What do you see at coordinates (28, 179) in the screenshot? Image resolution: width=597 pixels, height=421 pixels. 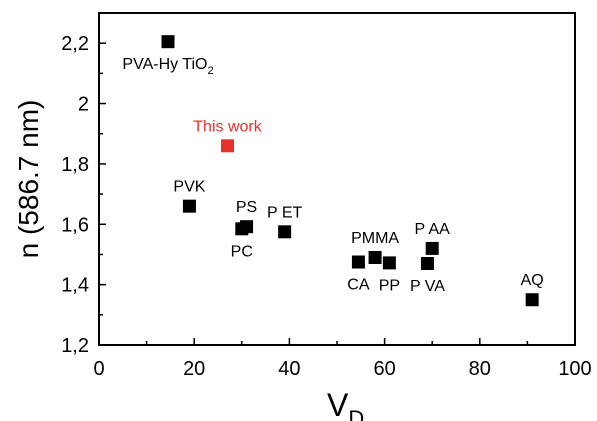 I see `y-axis-label: n (586.7 nm)` at bounding box center [28, 179].